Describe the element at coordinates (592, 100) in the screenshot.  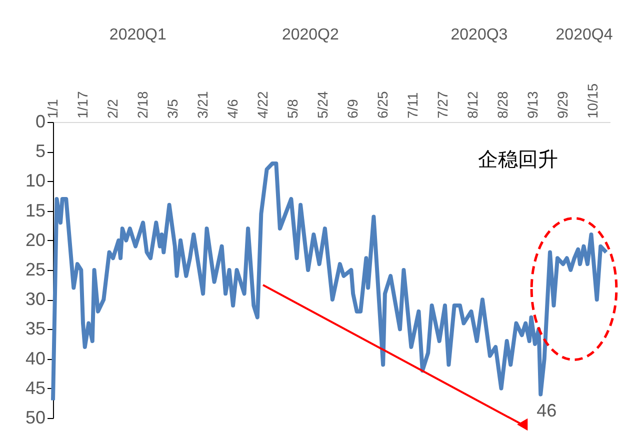
I see `x-tick-label: 10/15` at that location.